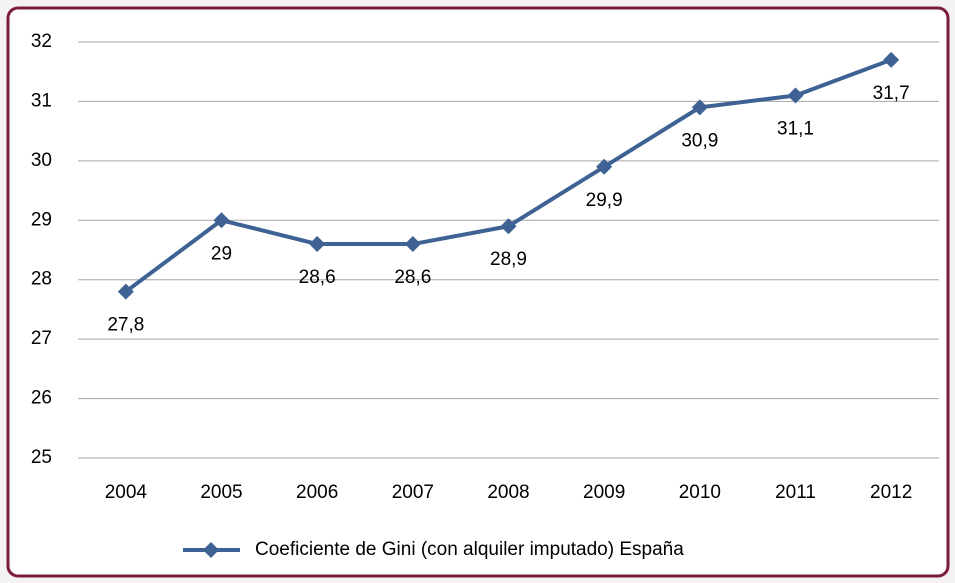  What do you see at coordinates (41, 100) in the screenshot?
I see `y-tick-label: 31` at bounding box center [41, 100].